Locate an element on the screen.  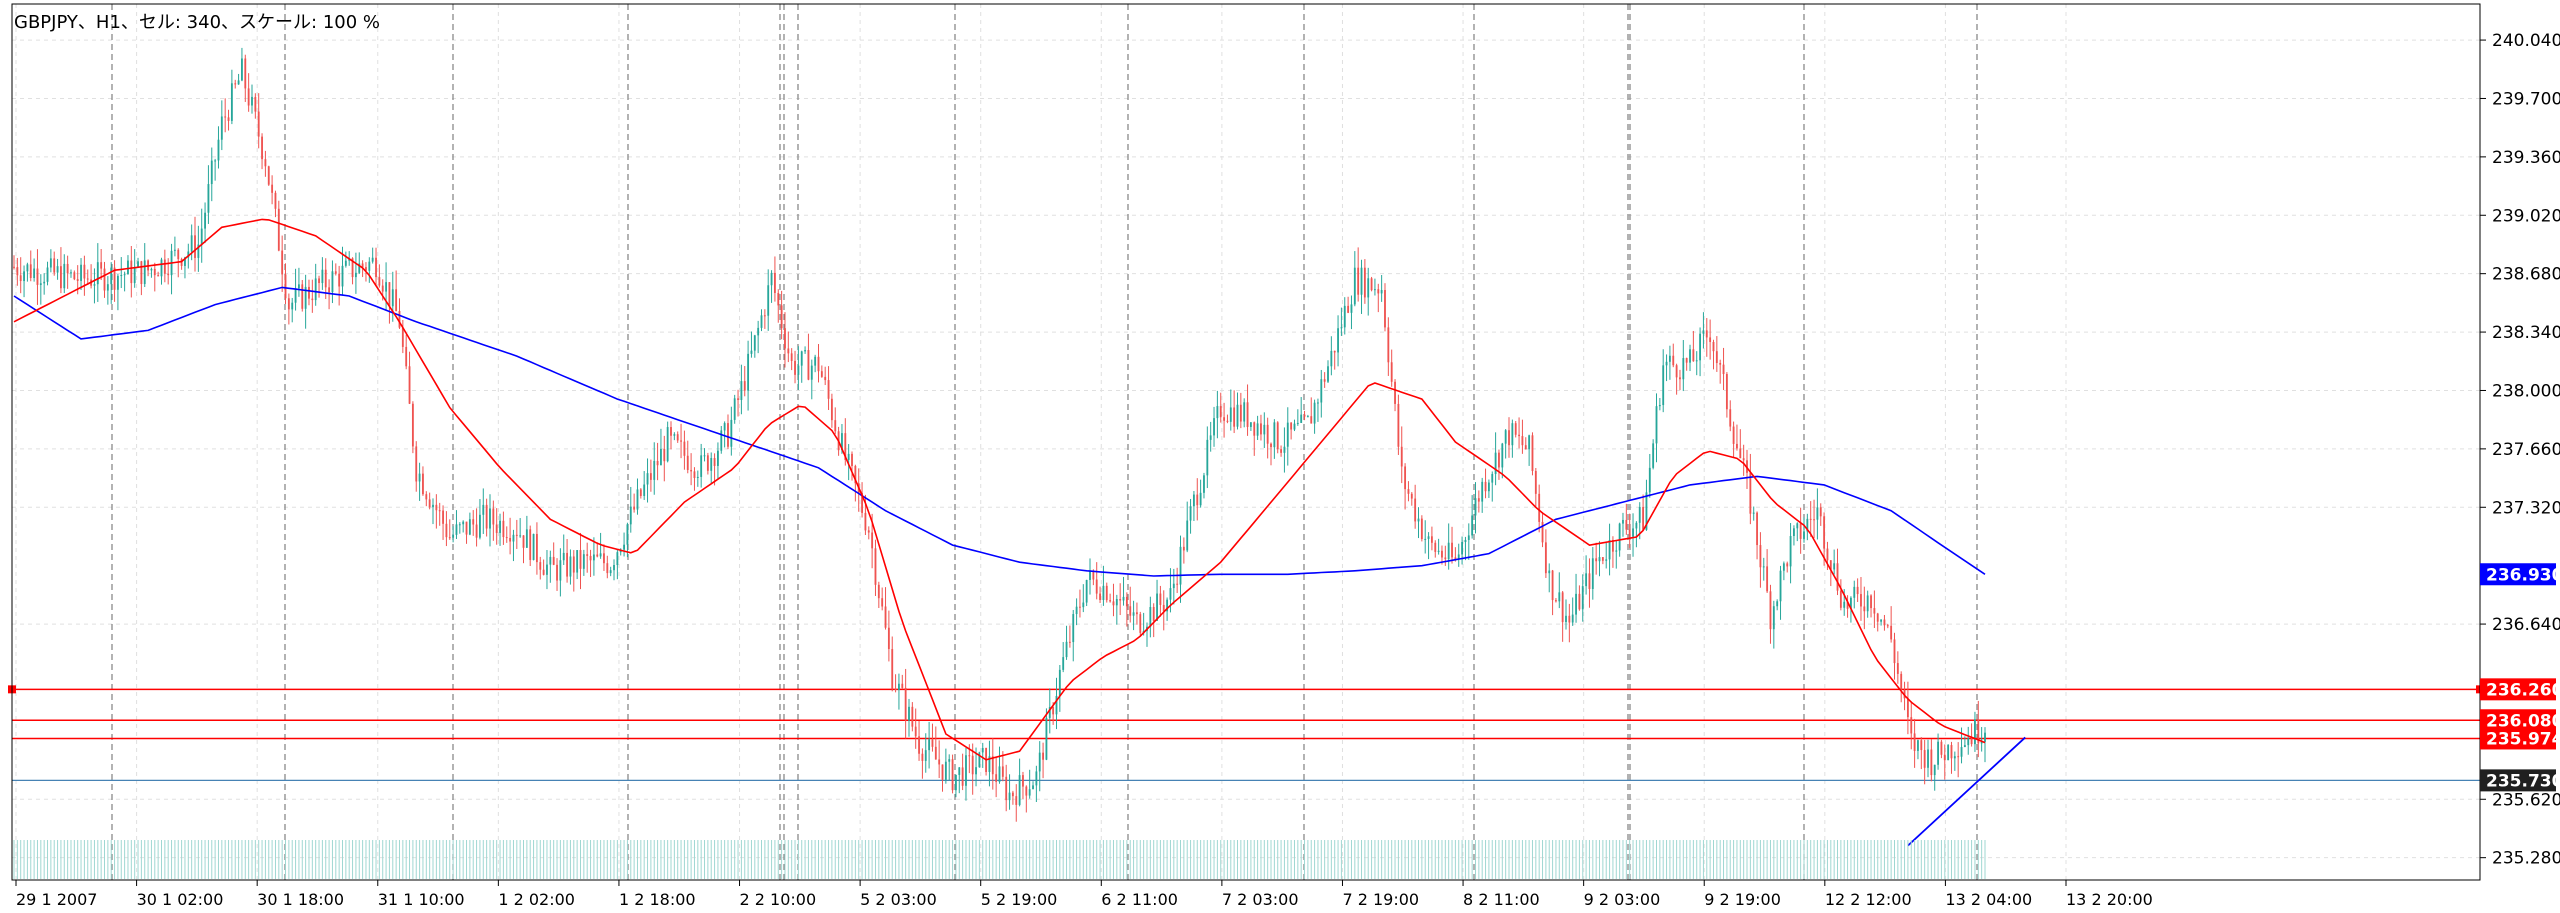
x-tick-label: 30 1 02:00 is located at coordinates (180, 899).